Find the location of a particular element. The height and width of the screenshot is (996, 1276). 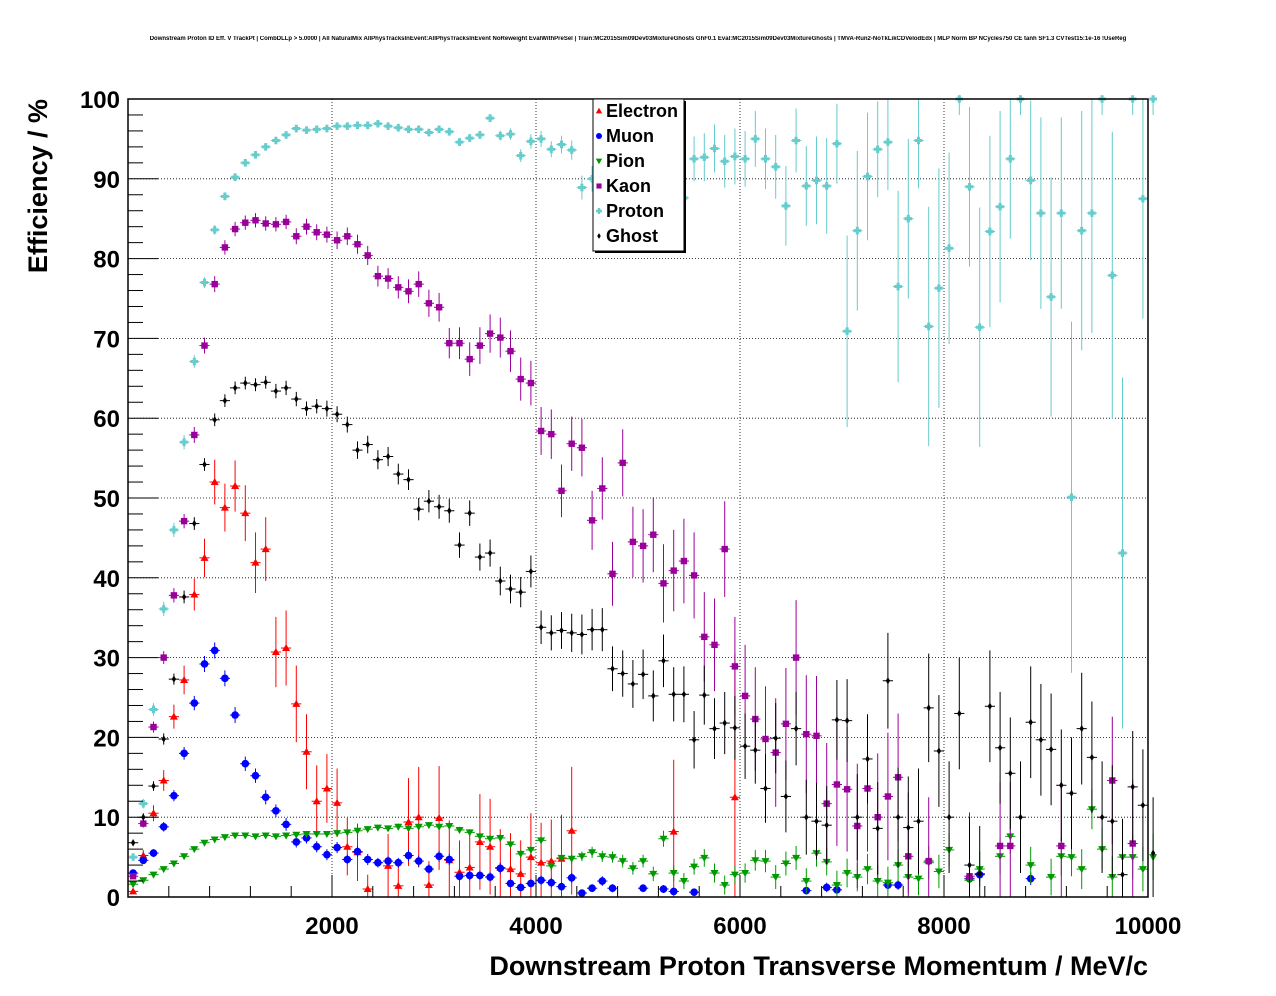

x-tick-label: 4000 is located at coordinates (535, 926).